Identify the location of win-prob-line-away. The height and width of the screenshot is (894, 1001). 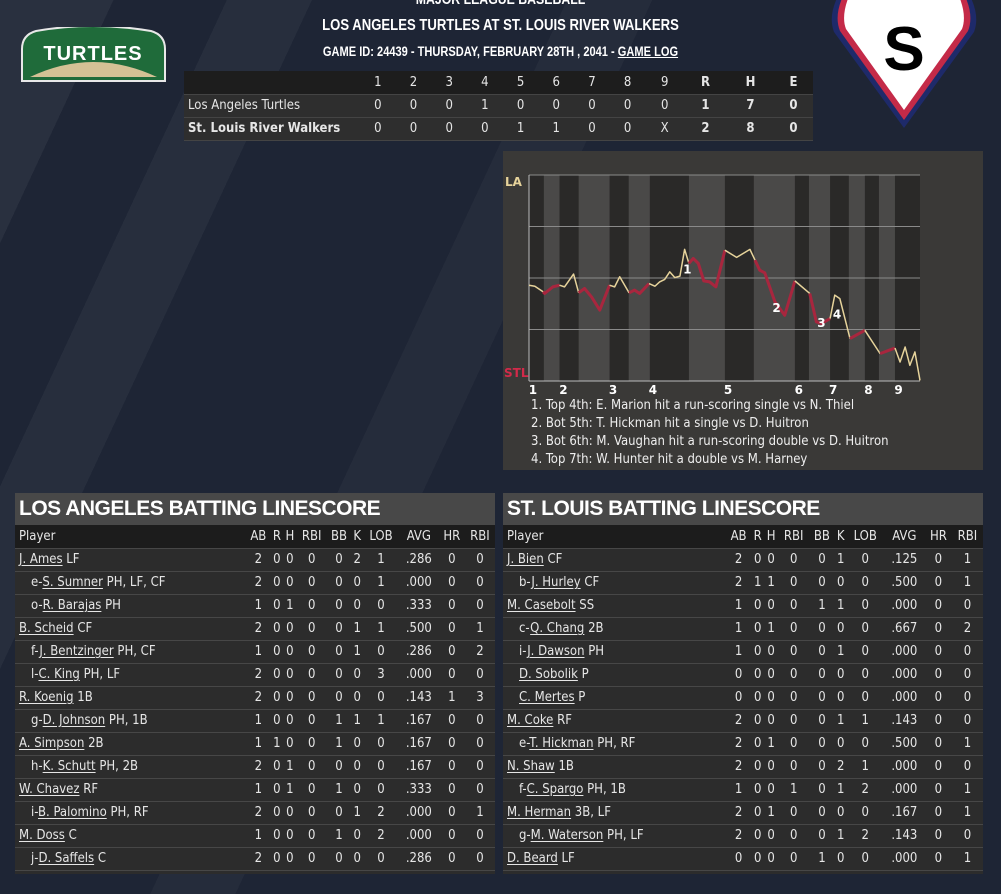
(740, 254).